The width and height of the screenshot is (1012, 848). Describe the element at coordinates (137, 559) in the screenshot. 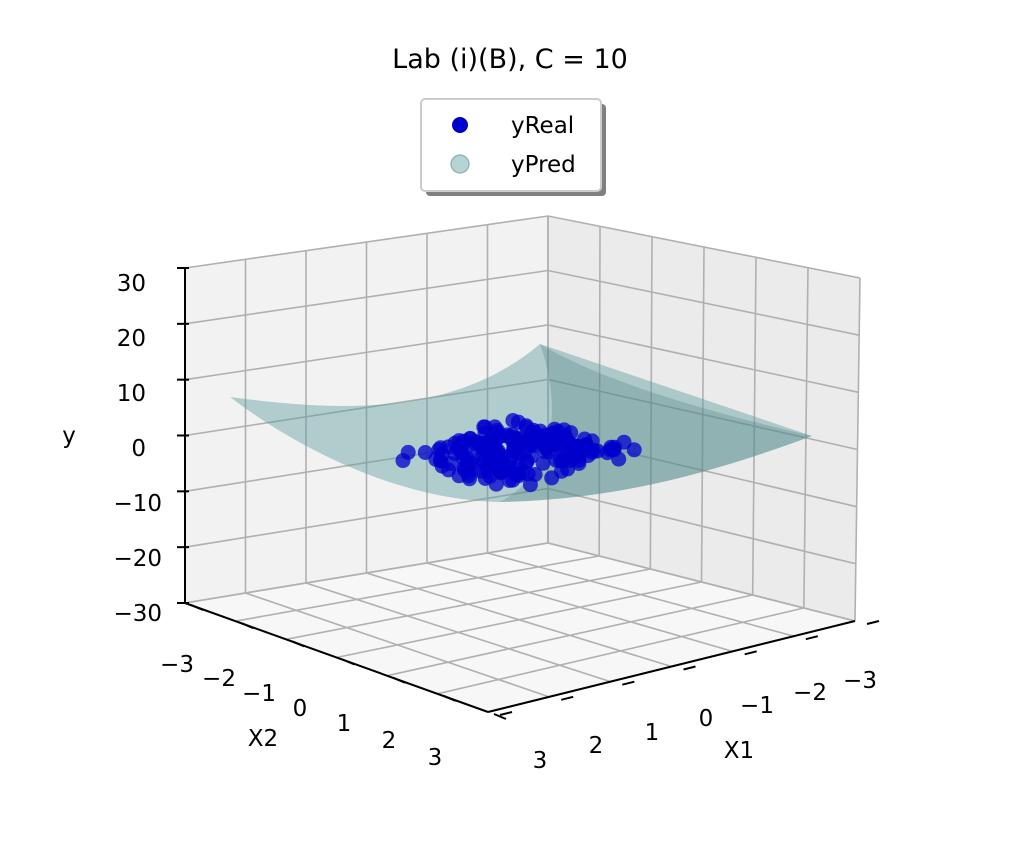

I see `z-tick-label: −20` at that location.